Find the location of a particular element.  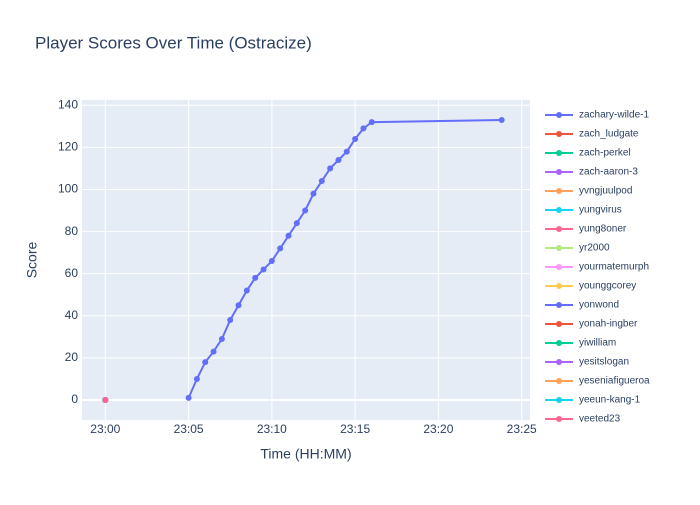

legend-label: yeeted23 is located at coordinates (600, 419).